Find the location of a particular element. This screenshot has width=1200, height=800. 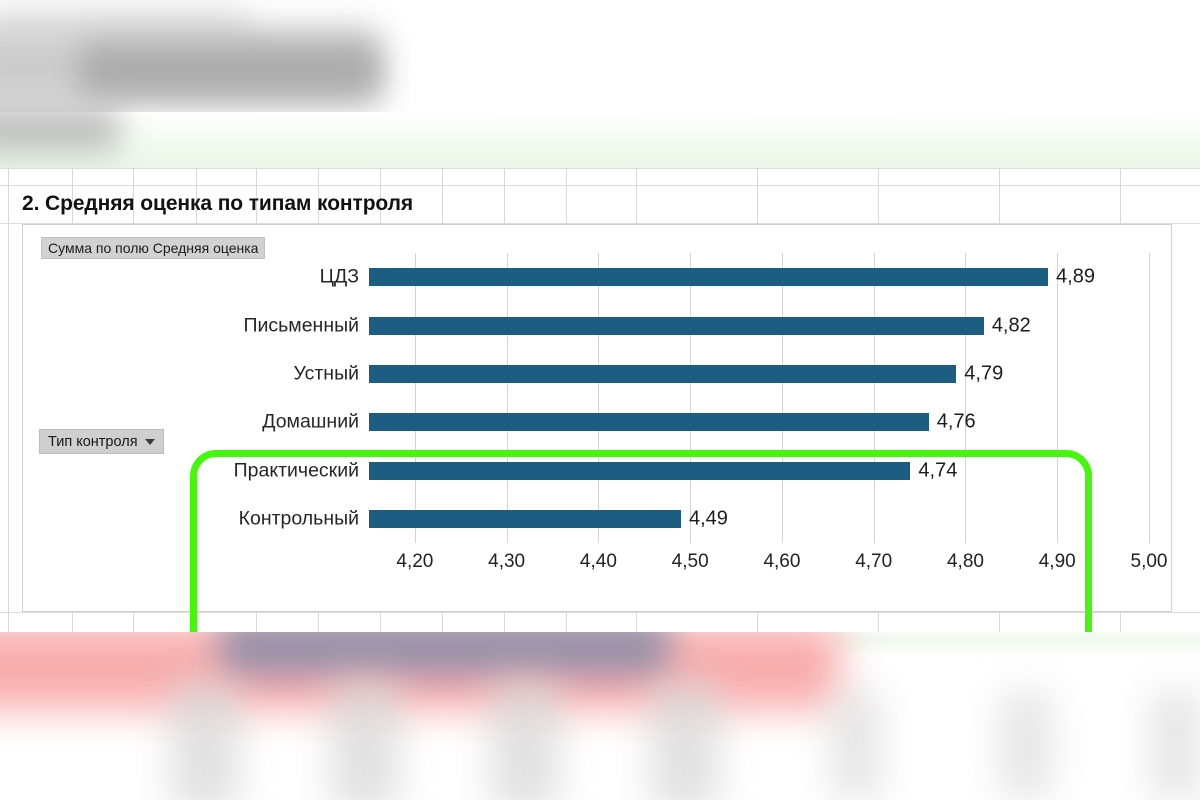

x-axis-tick-label: 4,90 is located at coordinates (1057, 561).